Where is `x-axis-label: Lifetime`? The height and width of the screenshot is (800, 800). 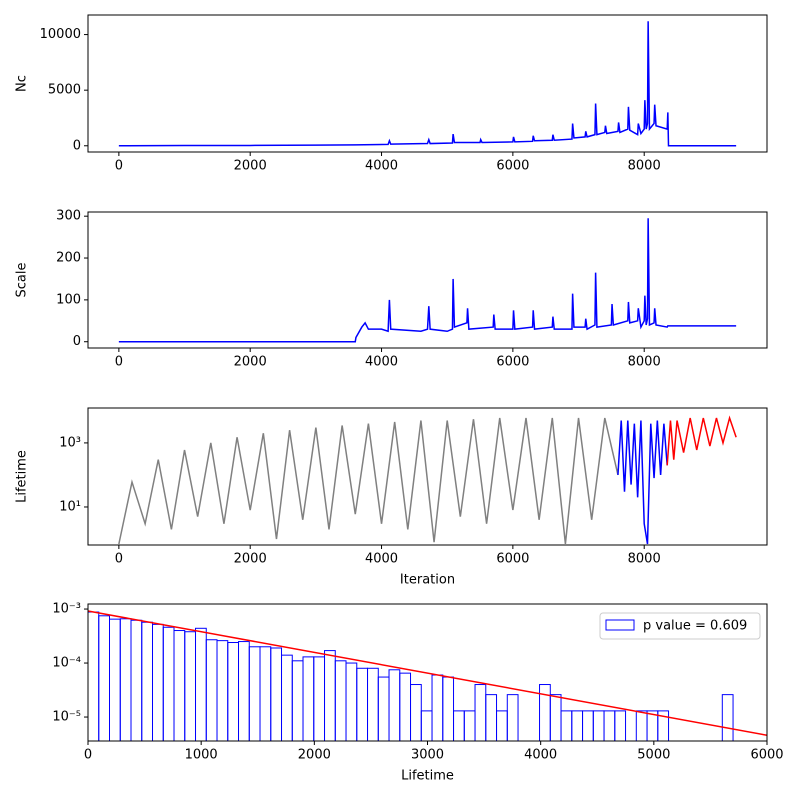
x-axis-label: Lifetime is located at coordinates (427, 776).